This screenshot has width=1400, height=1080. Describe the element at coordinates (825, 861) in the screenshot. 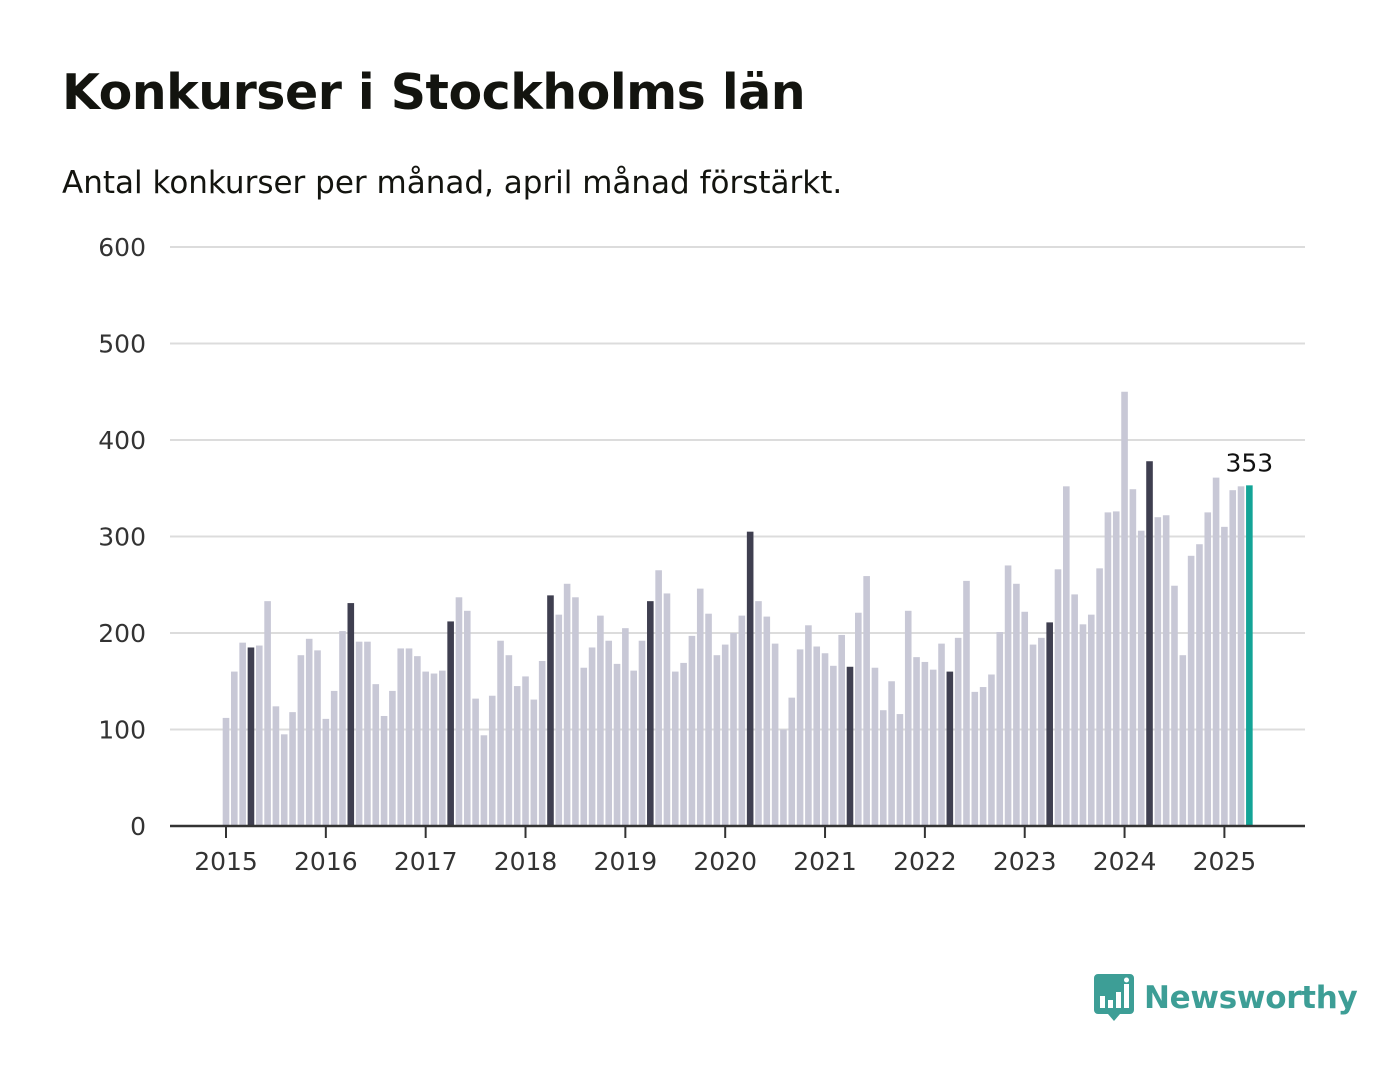

I see `x-tick-label: 2021` at that location.